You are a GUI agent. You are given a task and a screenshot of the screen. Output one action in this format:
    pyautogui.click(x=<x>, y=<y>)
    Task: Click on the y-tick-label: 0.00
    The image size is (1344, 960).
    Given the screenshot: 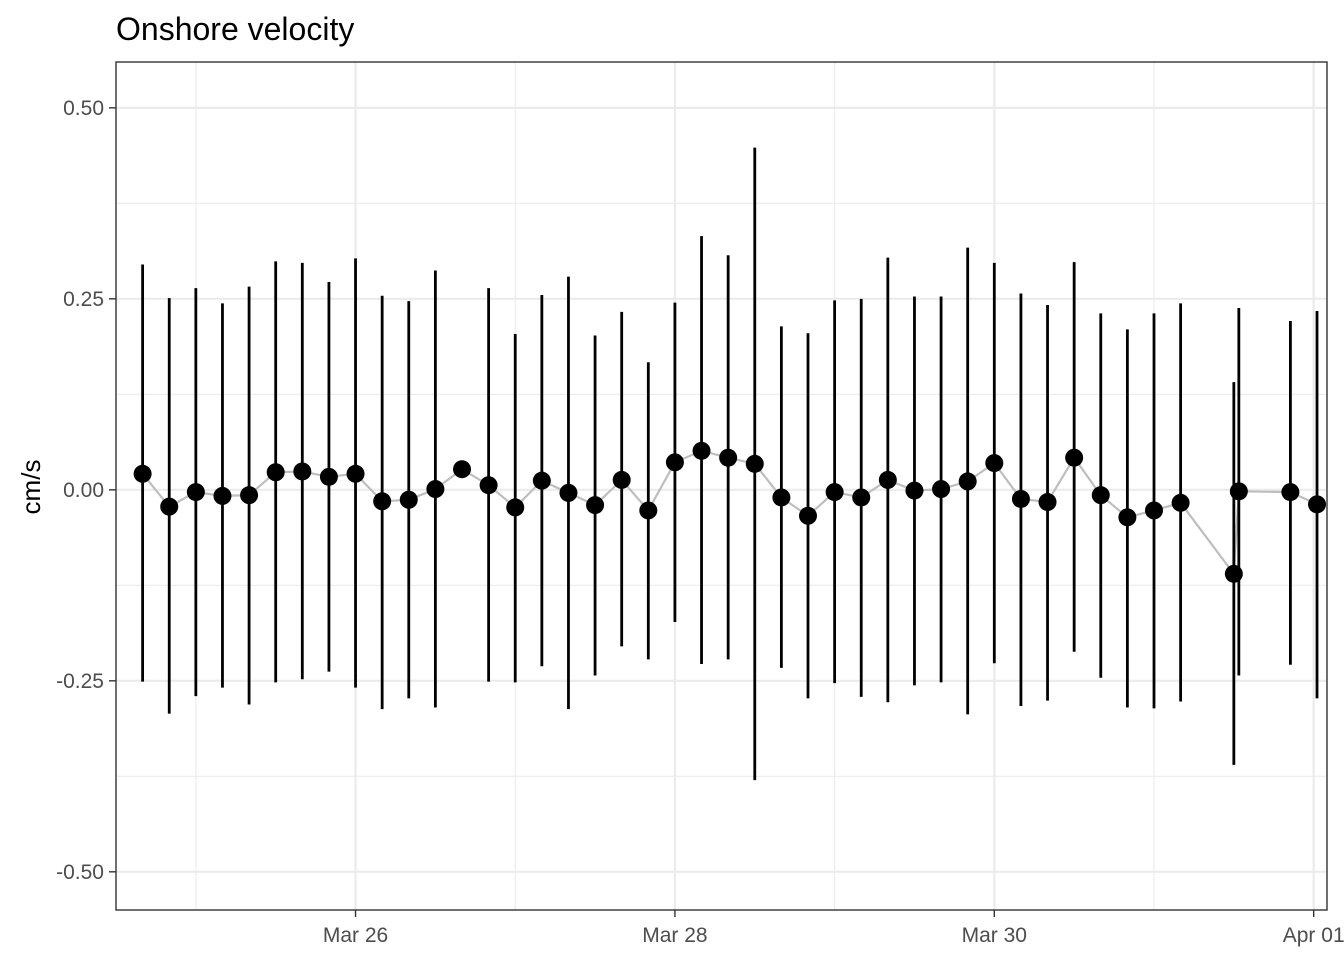 What is the action you would take?
    pyautogui.click(x=83, y=490)
    